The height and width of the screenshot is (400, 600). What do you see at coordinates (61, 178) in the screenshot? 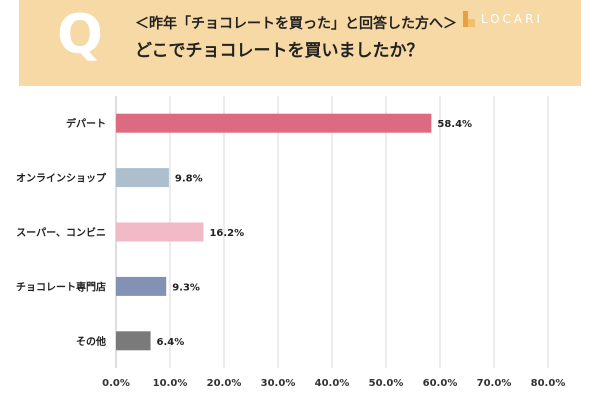
I see `category-label: オンラインショップ` at bounding box center [61, 178].